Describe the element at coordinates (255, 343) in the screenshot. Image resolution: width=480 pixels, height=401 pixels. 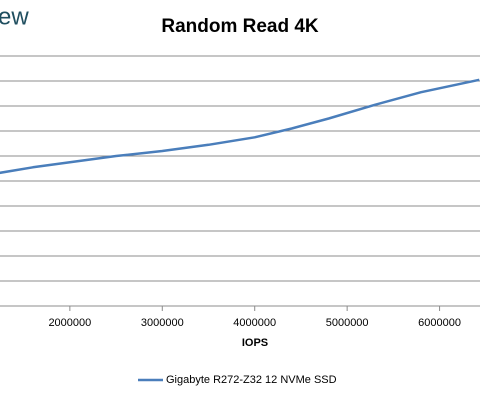
I see `x-axis-title: IOPS` at that location.